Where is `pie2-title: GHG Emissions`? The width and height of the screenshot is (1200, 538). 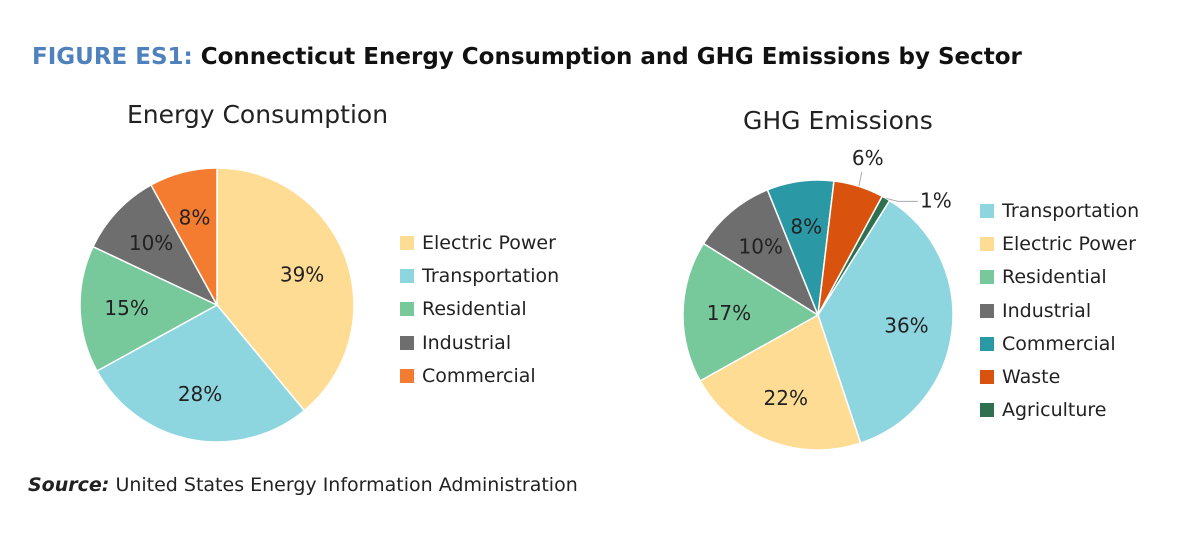
pie2-title: GHG Emissions is located at coordinates (838, 120).